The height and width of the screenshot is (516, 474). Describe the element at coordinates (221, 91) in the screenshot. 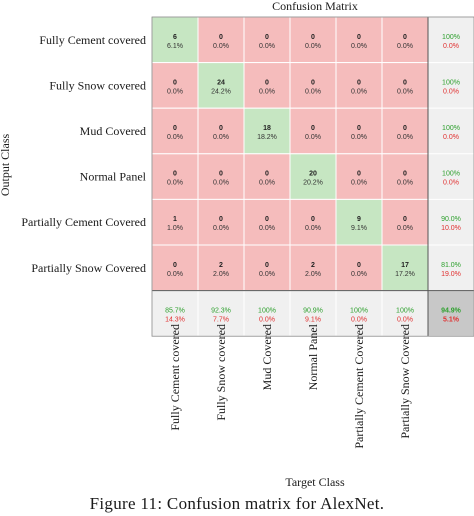

I see `cell-percent: 24.2%` at that location.